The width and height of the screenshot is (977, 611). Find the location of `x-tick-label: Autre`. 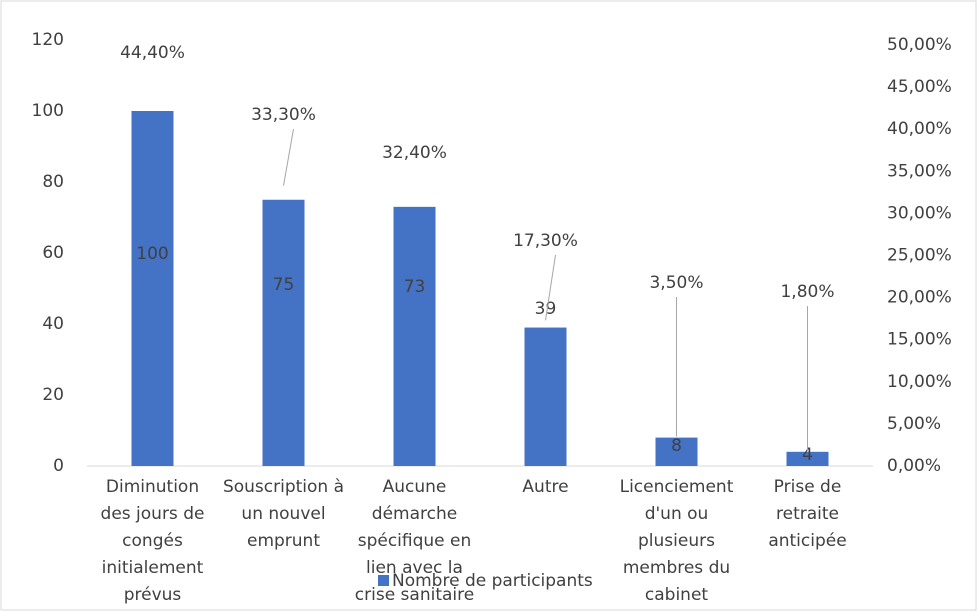

x-tick-label: Autre is located at coordinates (545, 487).